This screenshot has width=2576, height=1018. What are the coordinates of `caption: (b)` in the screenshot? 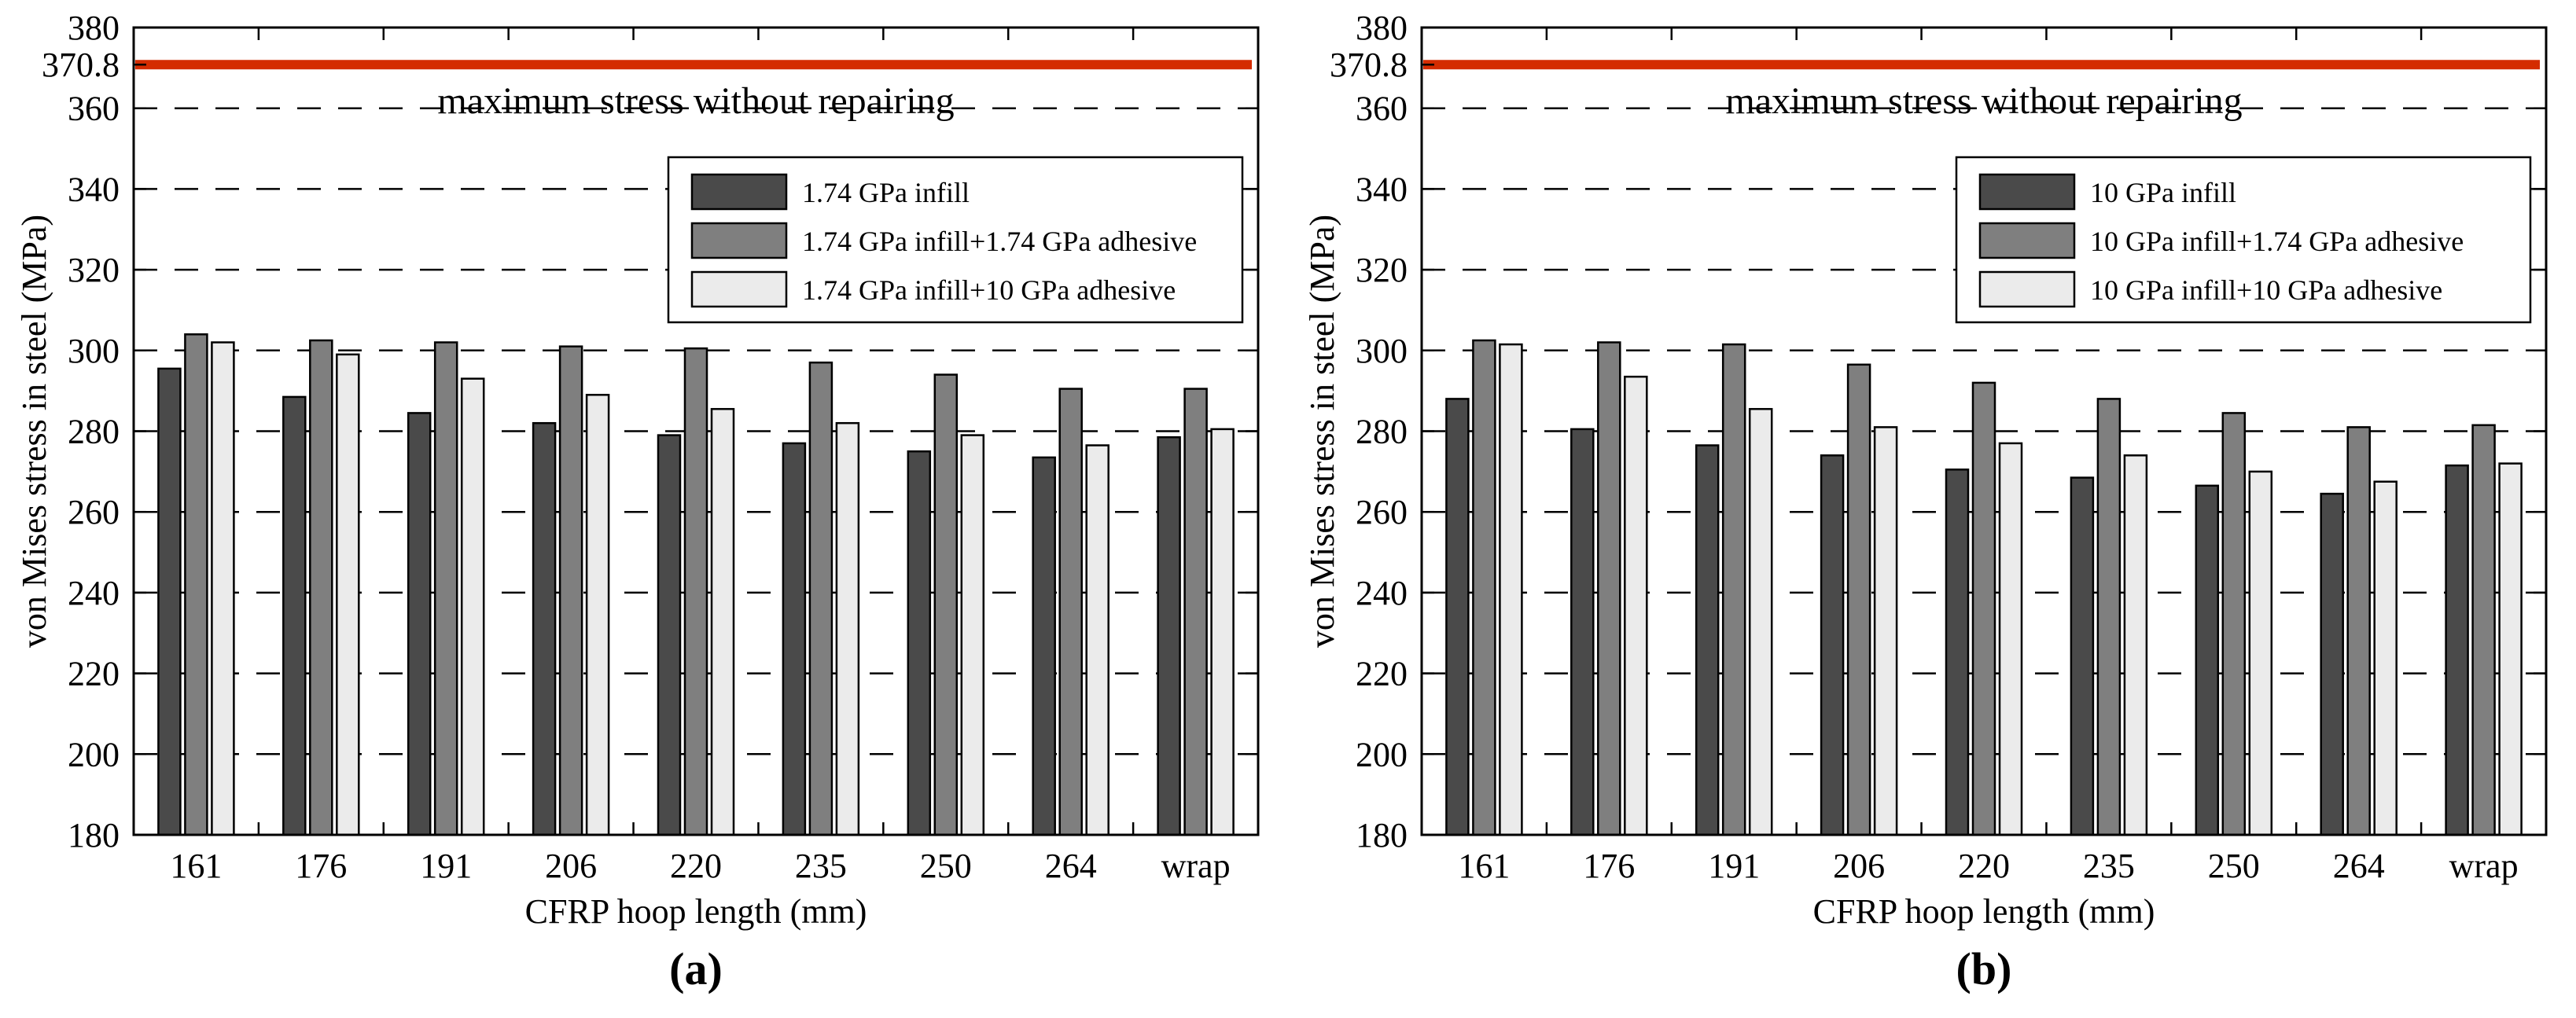 It's located at (1984, 968).